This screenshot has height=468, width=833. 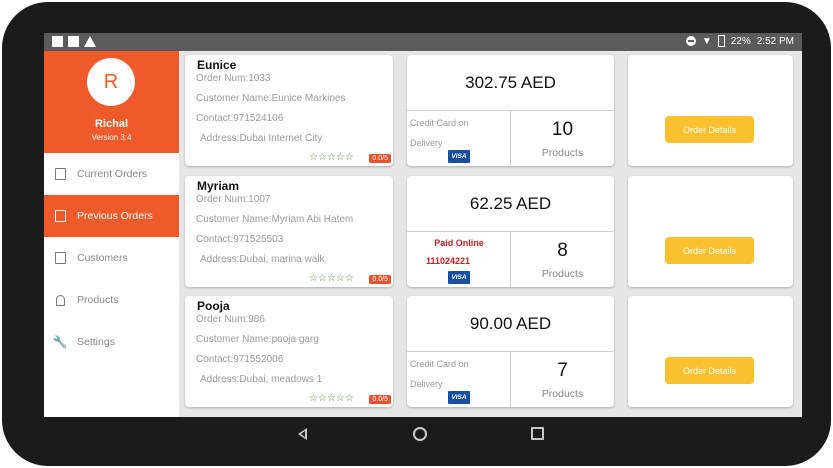 What do you see at coordinates (302, 434) in the screenshot?
I see `back-icon` at bounding box center [302, 434].